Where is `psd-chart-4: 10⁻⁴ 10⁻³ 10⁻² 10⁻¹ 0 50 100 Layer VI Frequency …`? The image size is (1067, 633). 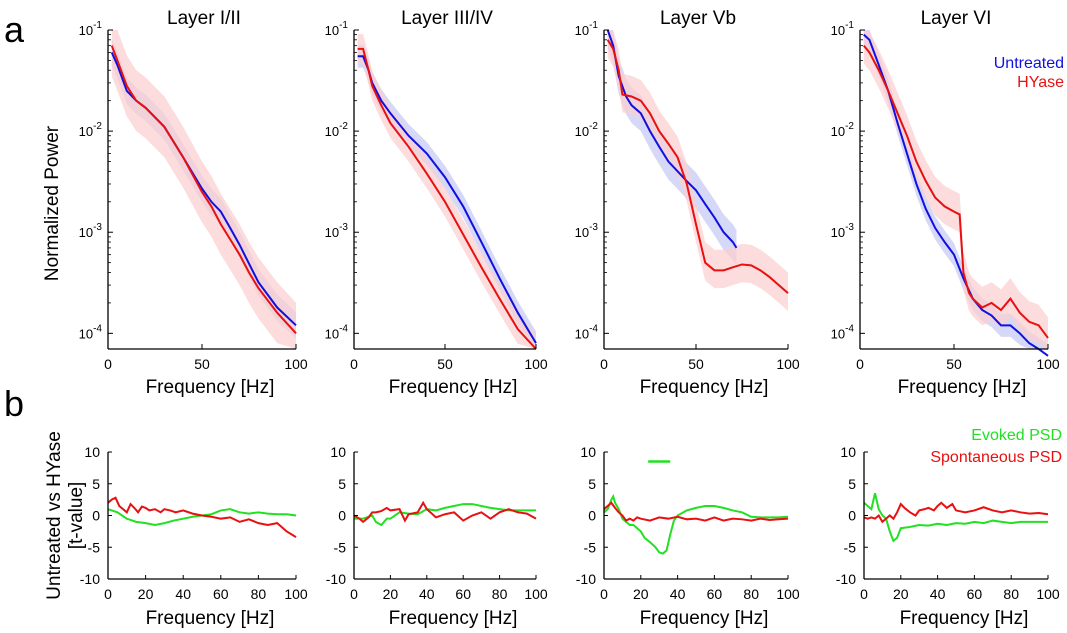
psd-chart-4: 10⁻⁴ 10⁻³ 10⁻² 10⁻¹ 0 50 100 Layer VI Frequency … is located at coordinates (947, 203).